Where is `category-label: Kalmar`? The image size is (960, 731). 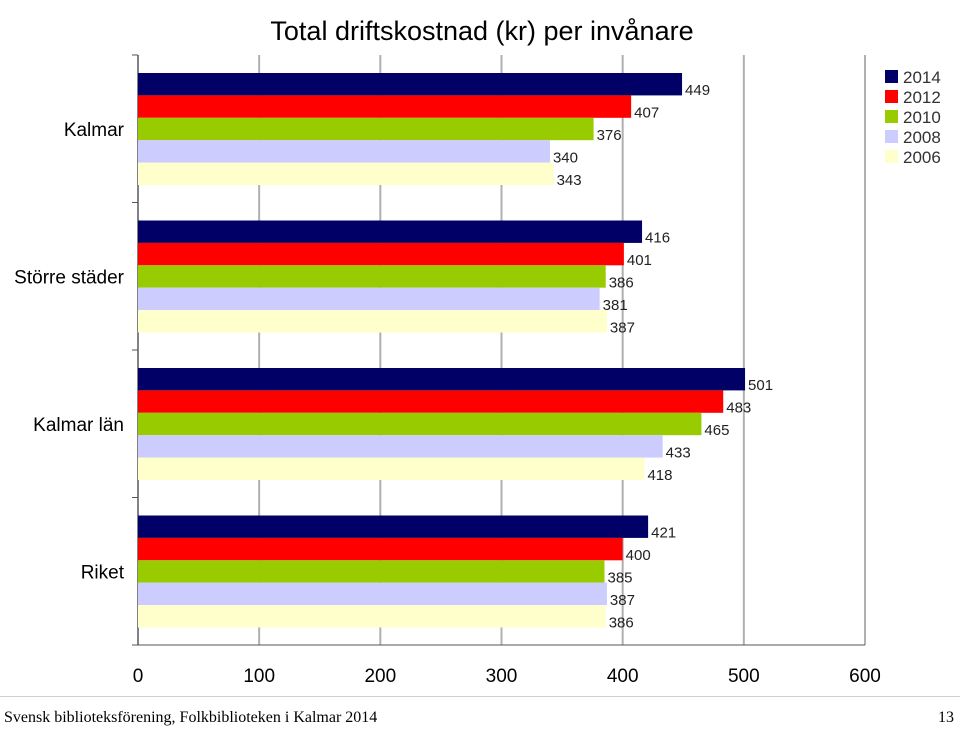 category-label: Kalmar is located at coordinates (94, 130).